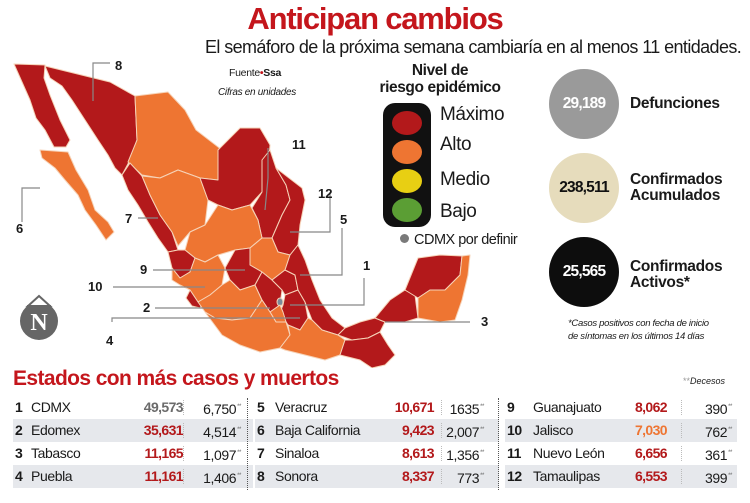 The image size is (750, 503). What do you see at coordinates (95, 286) in the screenshot?
I see `map-callout-10: 10` at bounding box center [95, 286].